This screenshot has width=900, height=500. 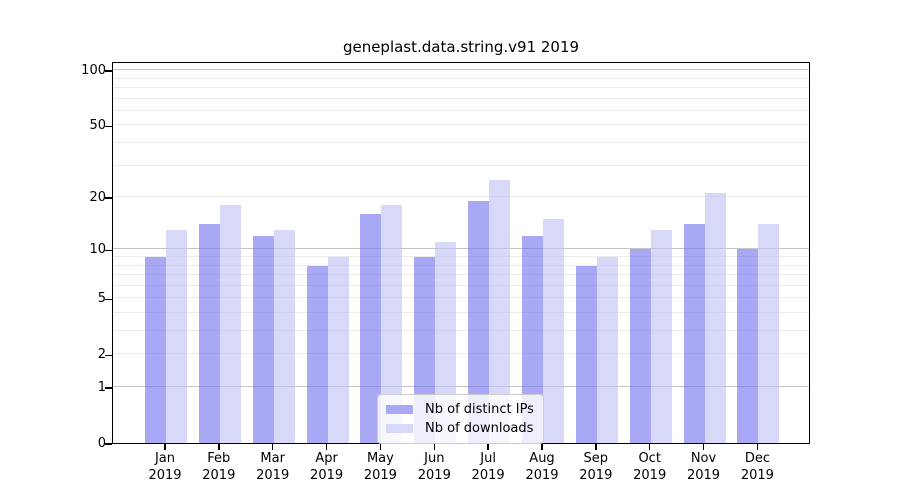 I want to click on bar-ips-feb, so click(x=209, y=333).